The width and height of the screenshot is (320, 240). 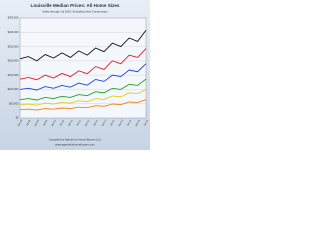 I want to click on y-tick-label: $200,000, so click(x=13, y=61).